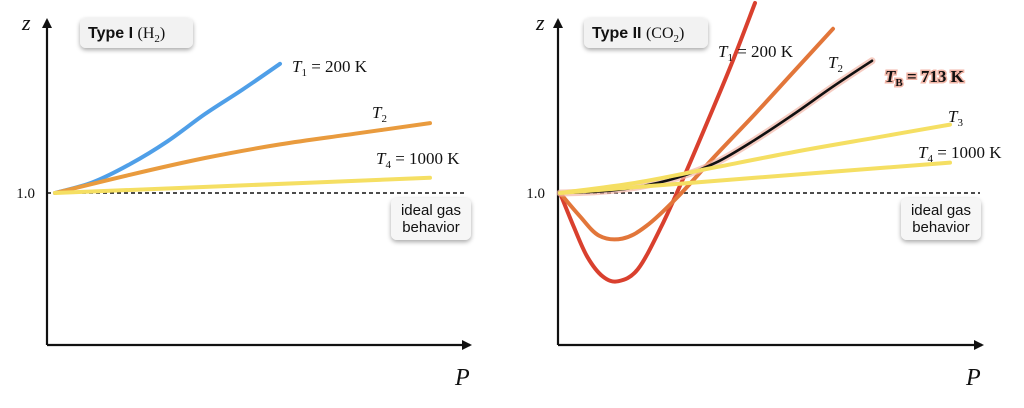 The image size is (1024, 408). I want to click on chart-title-text: Type I (H2), so click(126, 35).